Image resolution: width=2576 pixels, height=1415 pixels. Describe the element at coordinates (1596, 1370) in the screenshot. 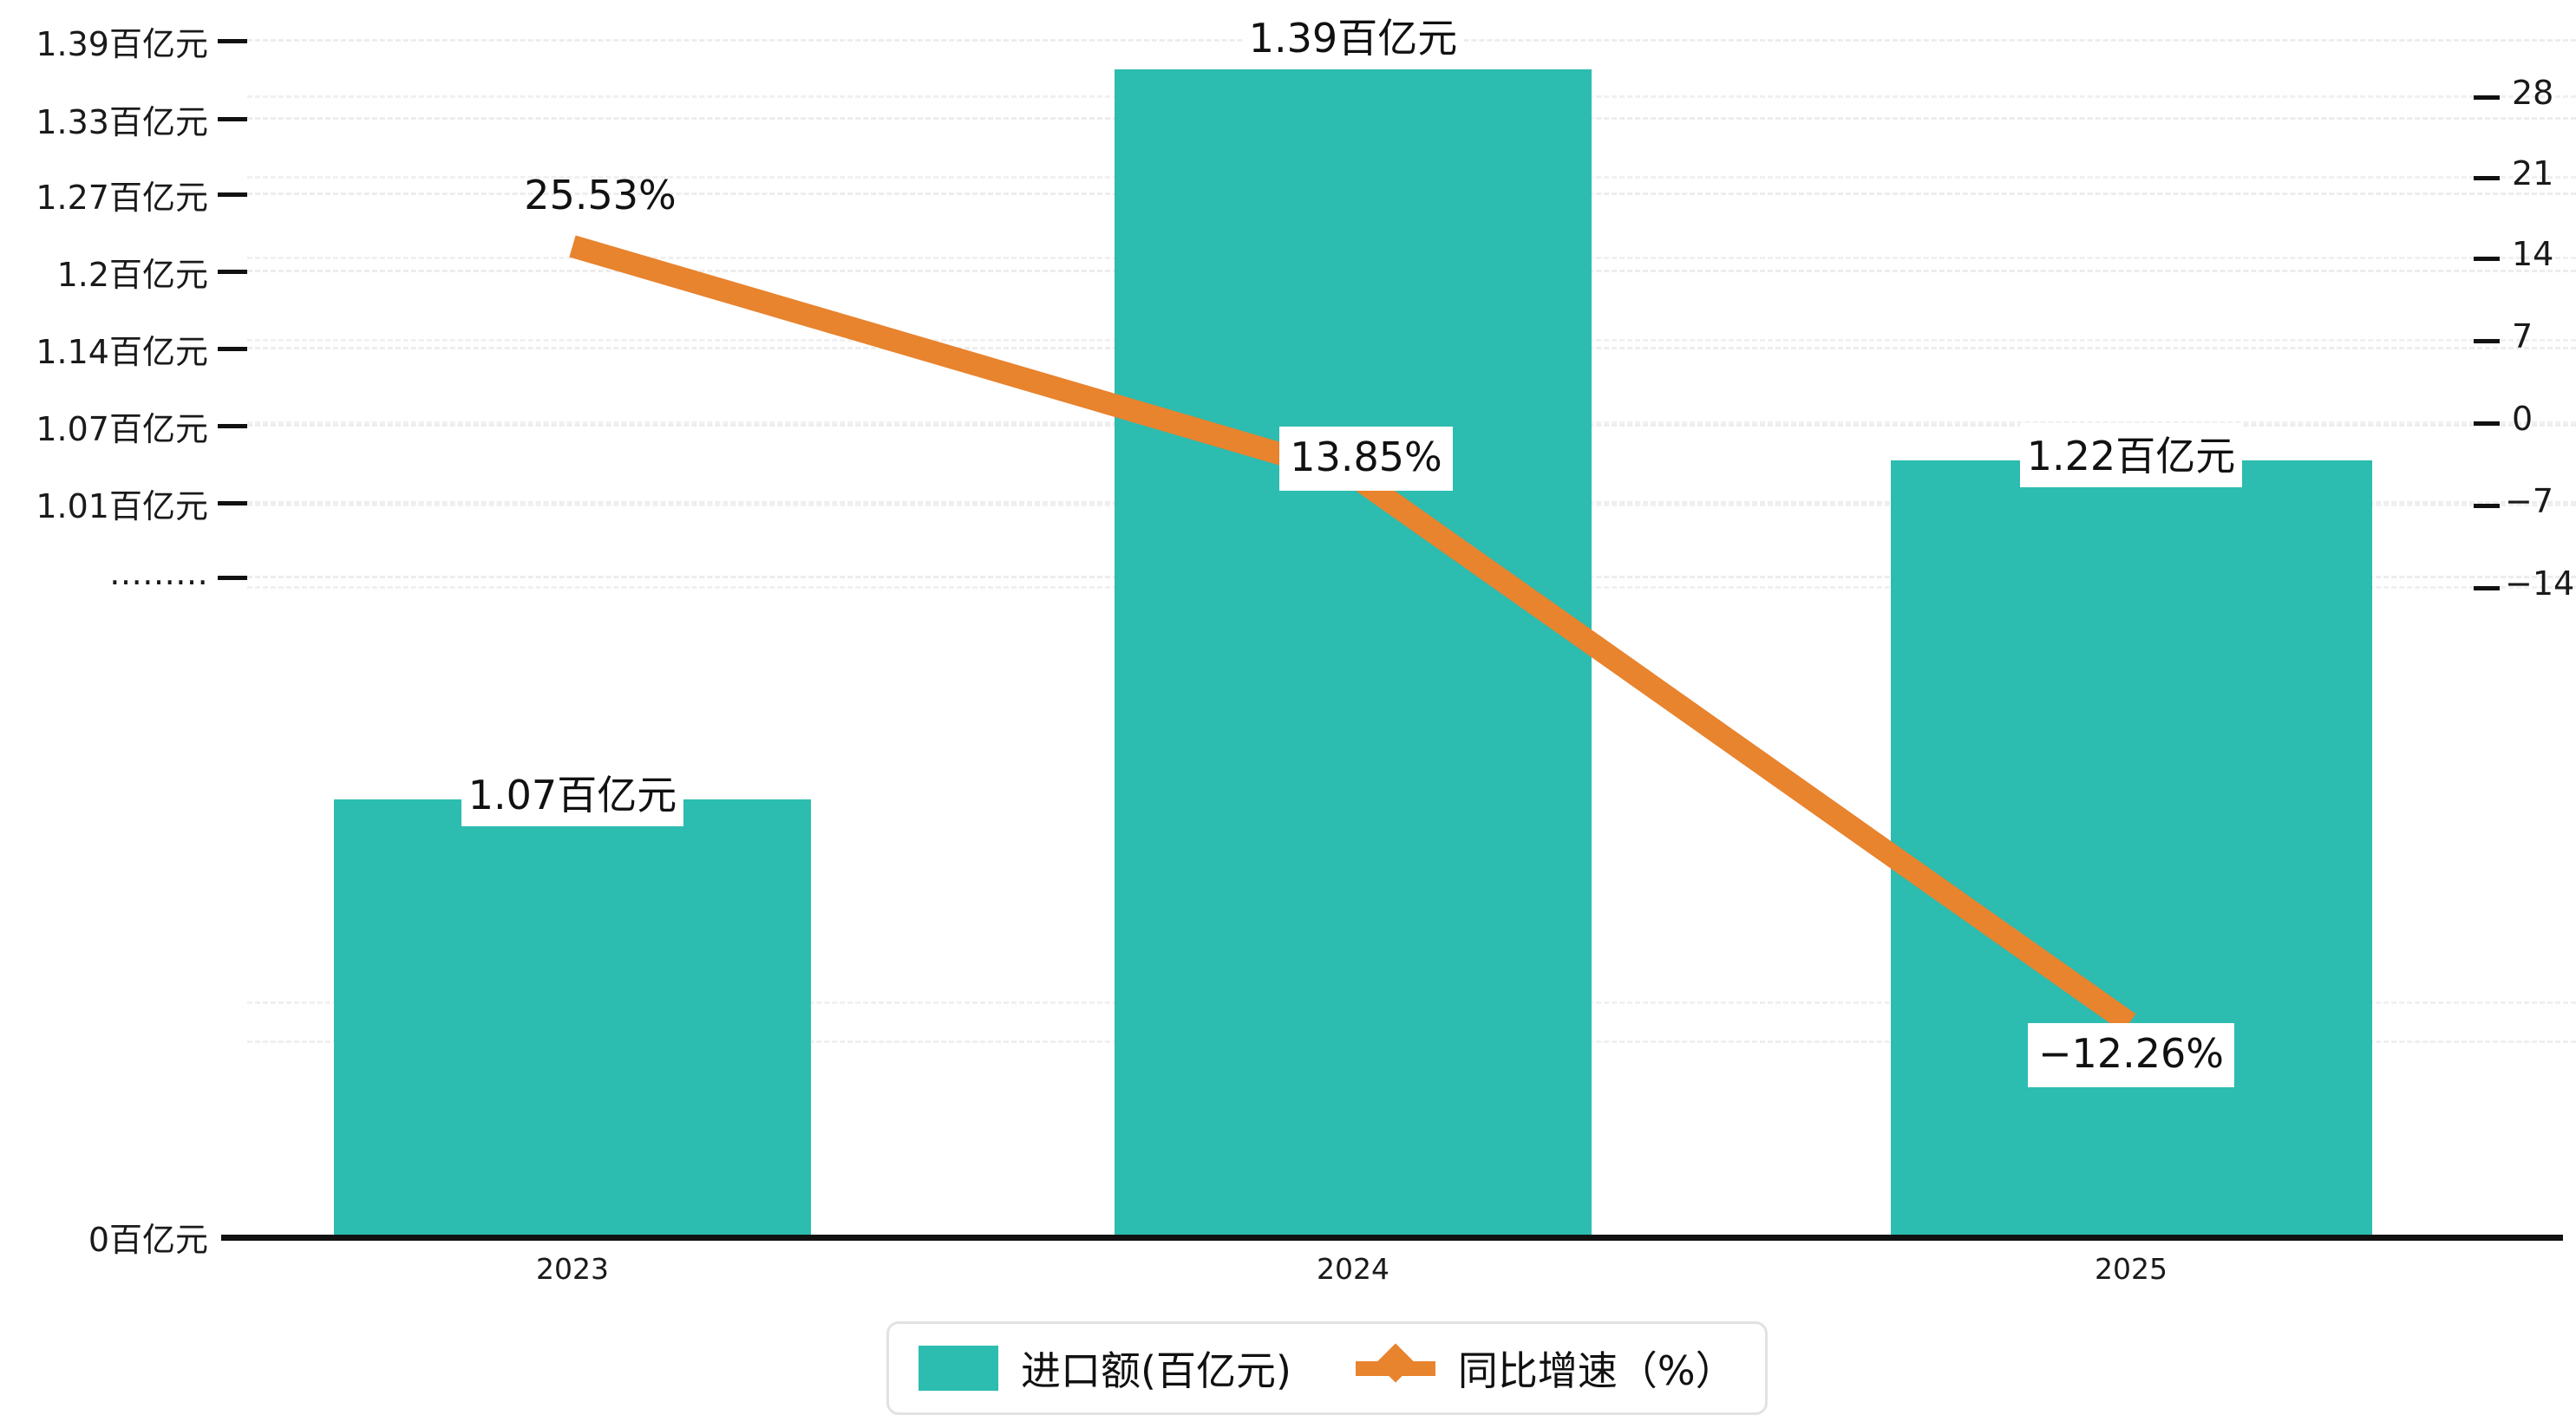

I see `legend-label-growth-rate: 同比增速（%）` at that location.